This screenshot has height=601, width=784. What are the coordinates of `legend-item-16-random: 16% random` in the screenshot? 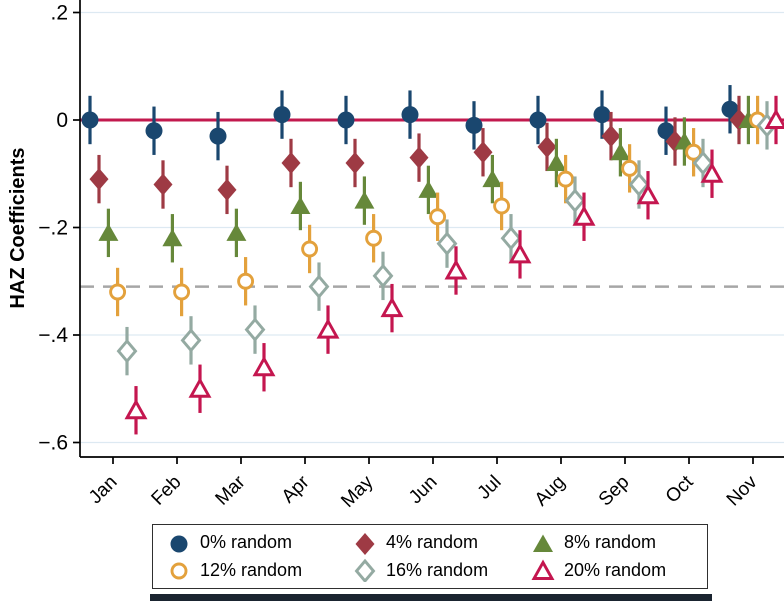 It's located at (442, 570).